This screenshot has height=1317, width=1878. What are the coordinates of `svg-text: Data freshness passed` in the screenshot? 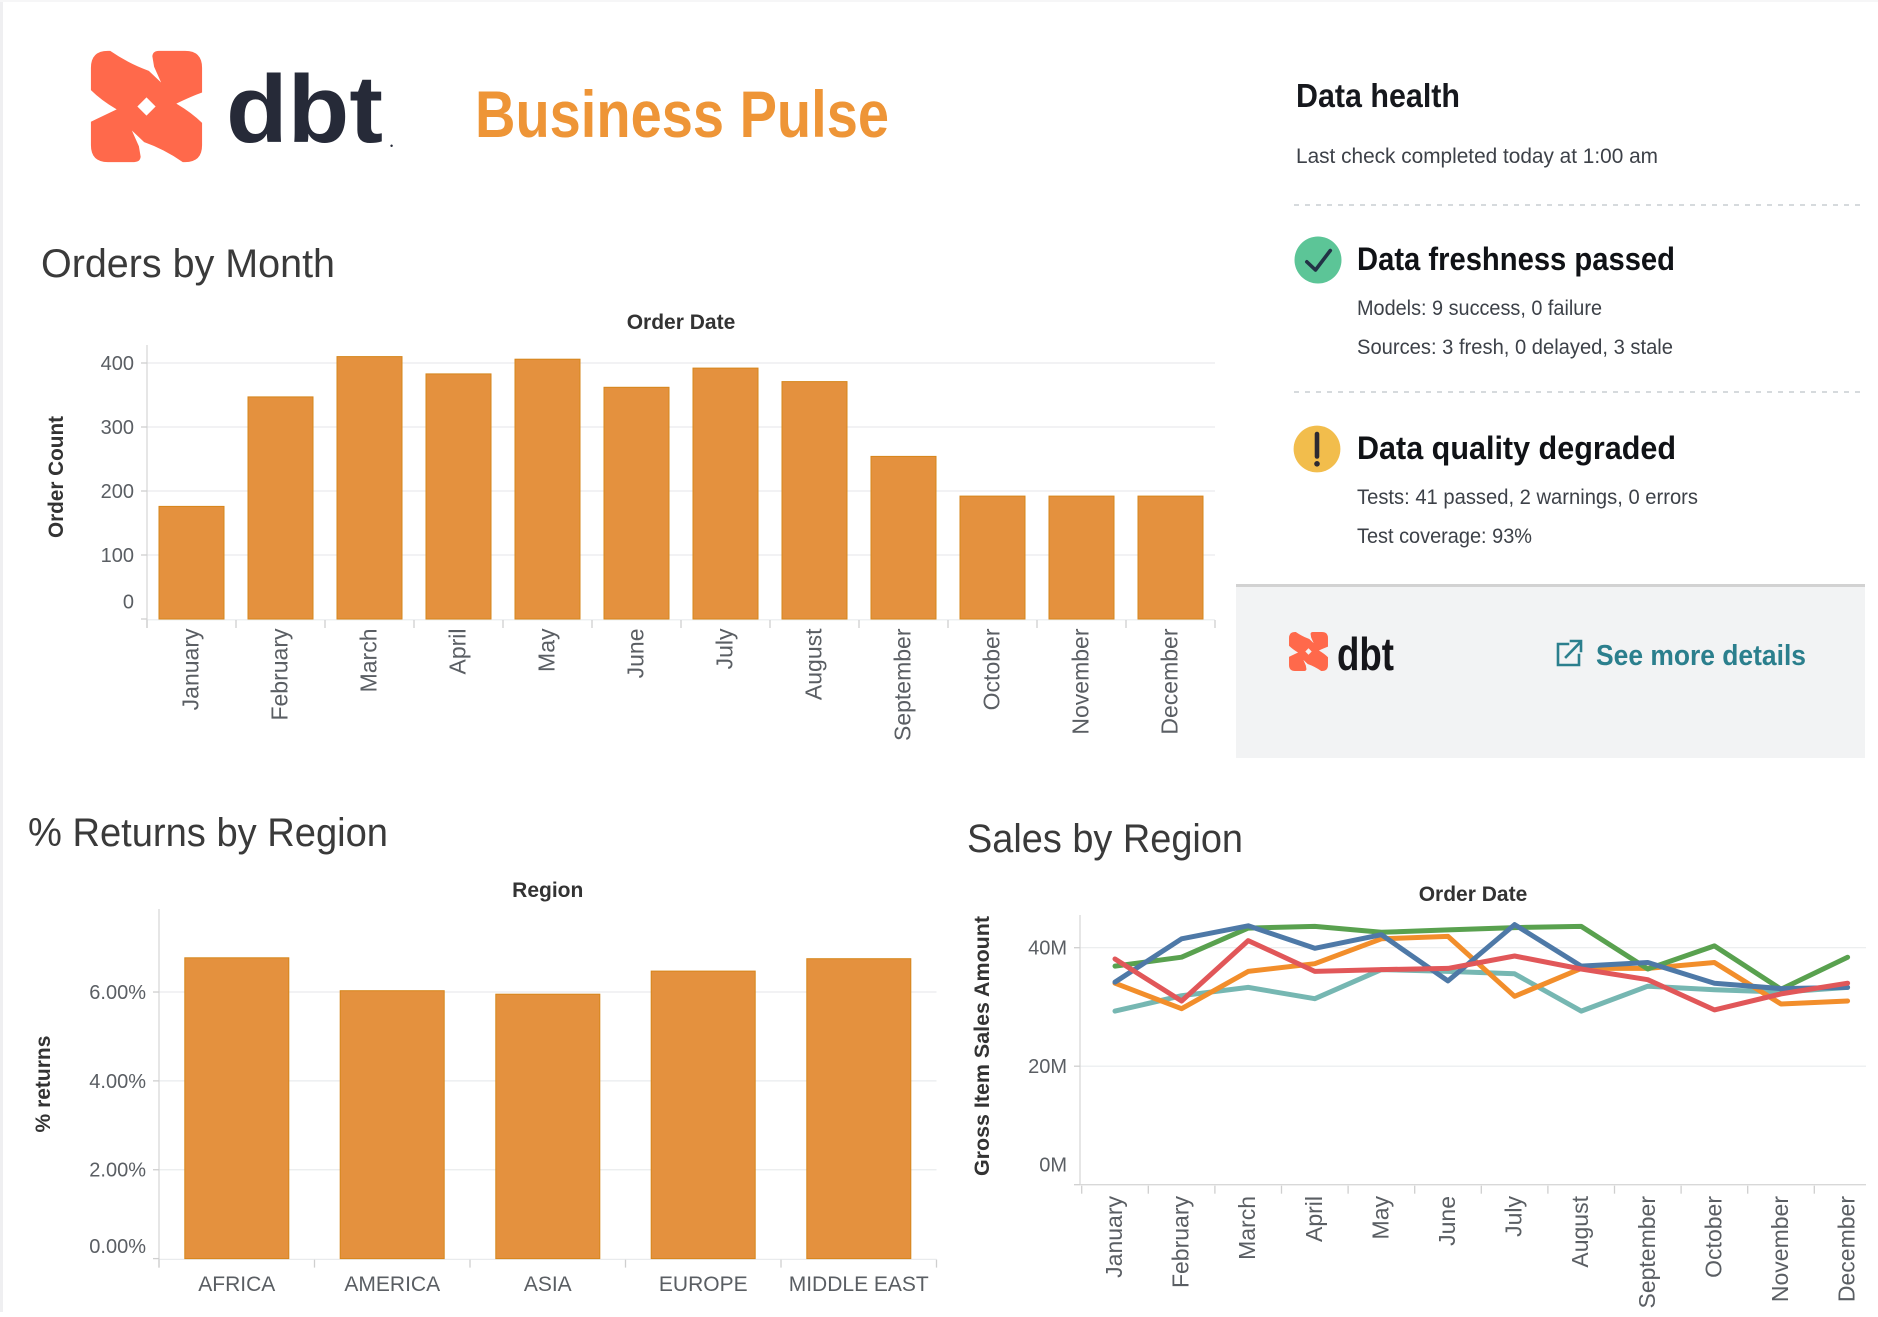 It's located at (1516, 259).